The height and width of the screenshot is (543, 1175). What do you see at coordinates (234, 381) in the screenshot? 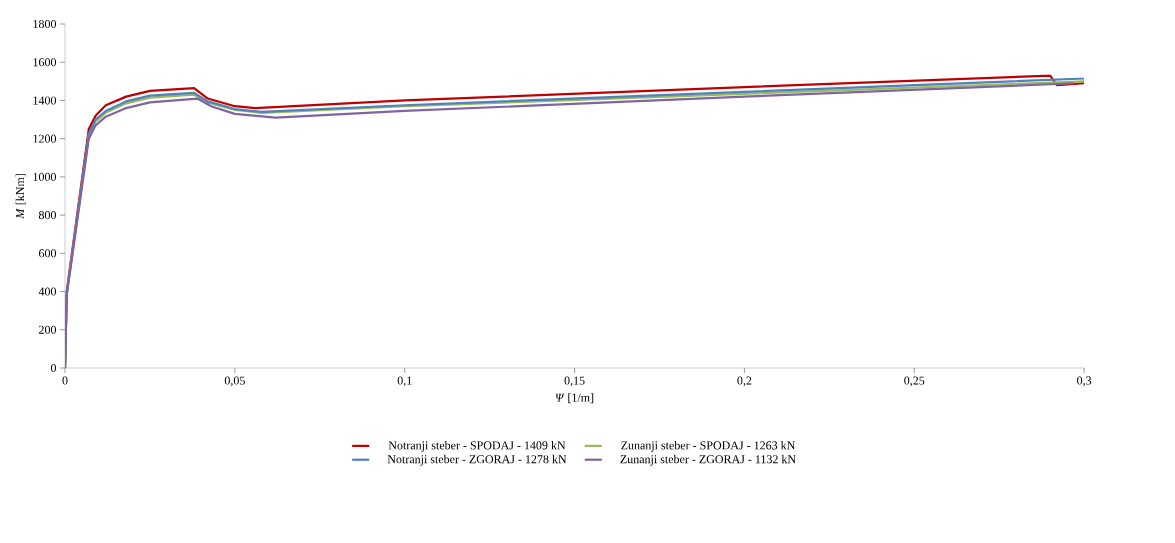
I see `x-tick-label: 0,05` at bounding box center [234, 381].